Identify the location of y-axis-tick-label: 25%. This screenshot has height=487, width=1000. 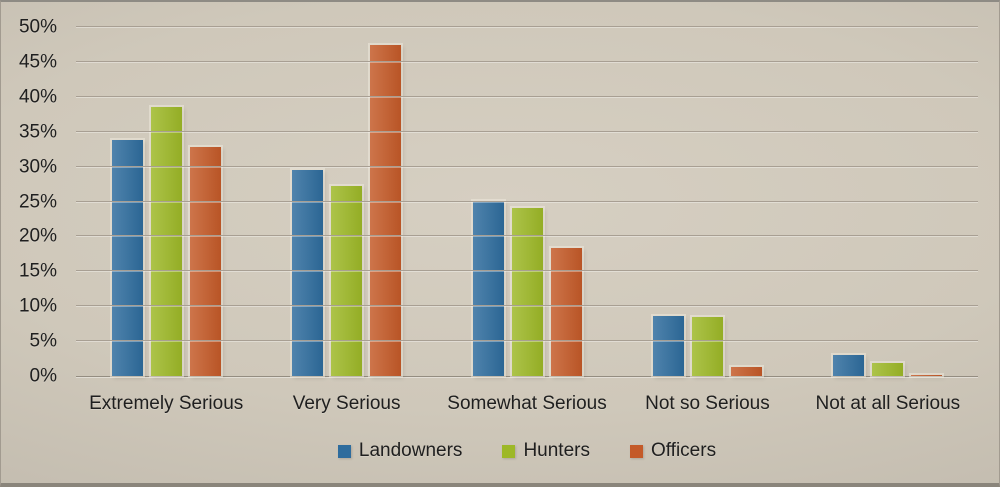
(37, 201).